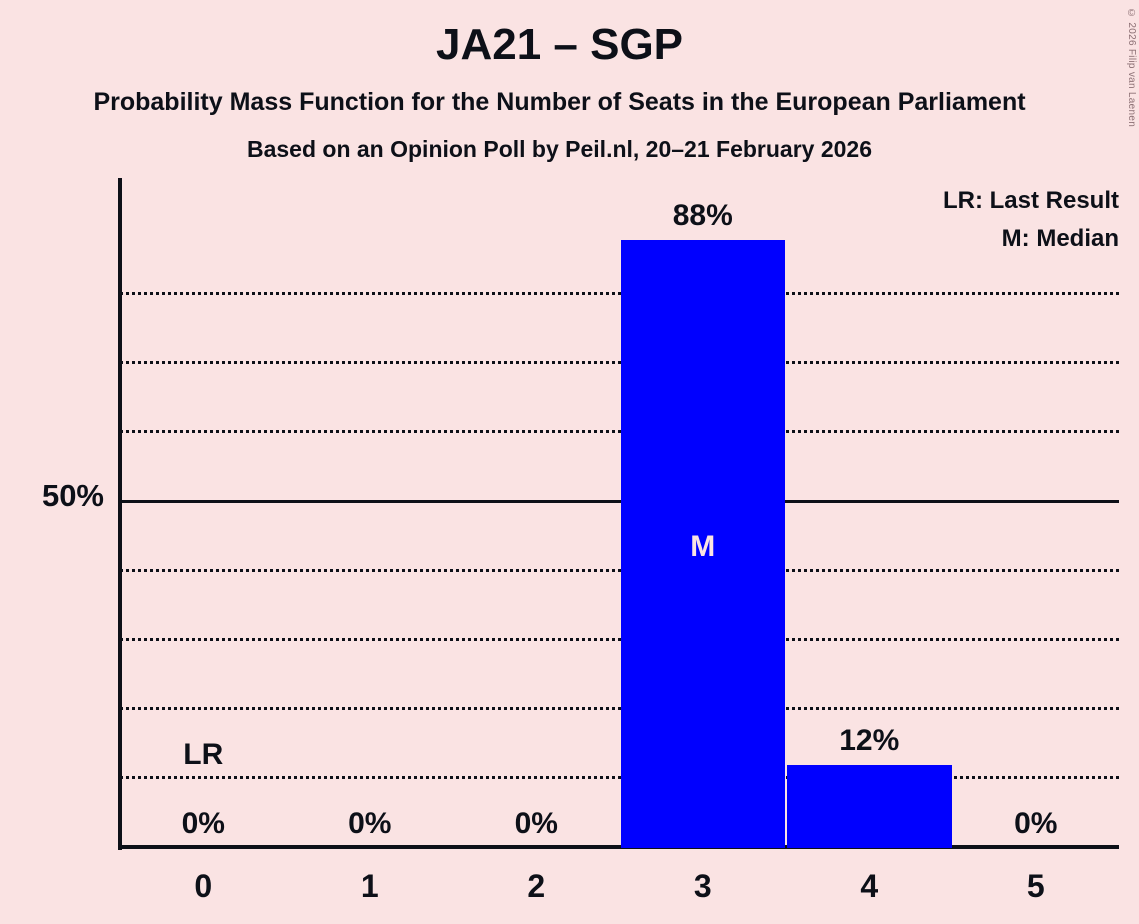 The image size is (1139, 924). Describe the element at coordinates (869, 741) in the screenshot. I see `bar-value-label-4: 12%` at that location.